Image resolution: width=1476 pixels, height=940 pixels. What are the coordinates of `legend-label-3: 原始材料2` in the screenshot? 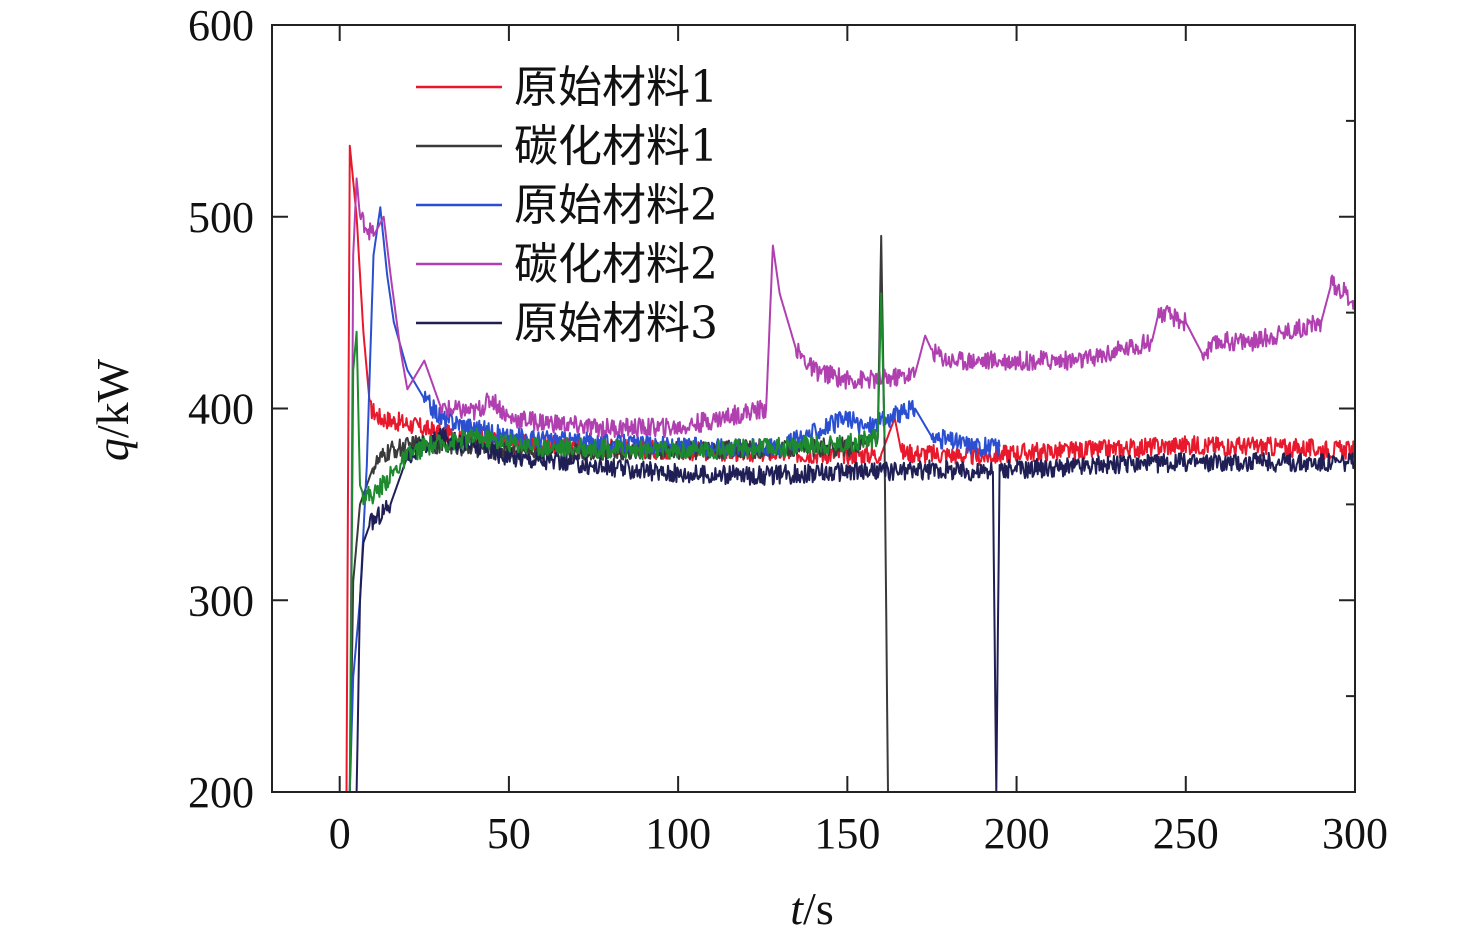 It's located at (616, 205).